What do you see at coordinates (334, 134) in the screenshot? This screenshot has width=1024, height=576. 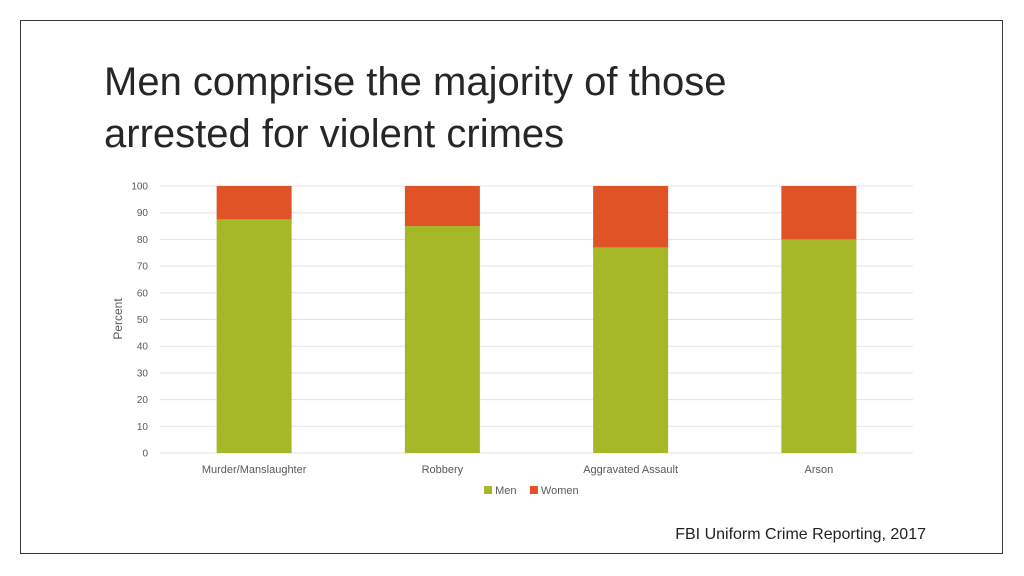 I see `slide-title-line-2: arrested for violent crimes` at bounding box center [334, 134].